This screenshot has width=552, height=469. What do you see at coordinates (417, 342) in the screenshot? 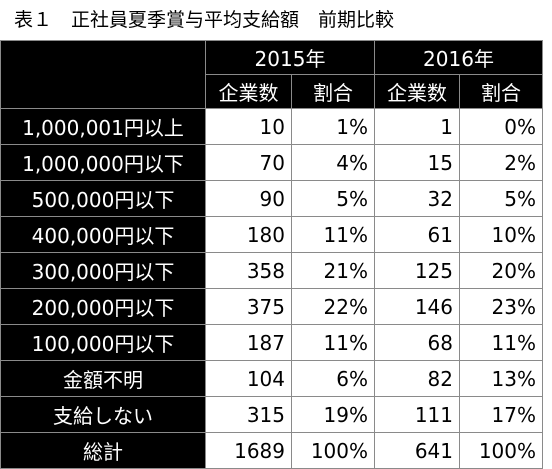
I see `count-2016-cell: 68` at bounding box center [417, 342].